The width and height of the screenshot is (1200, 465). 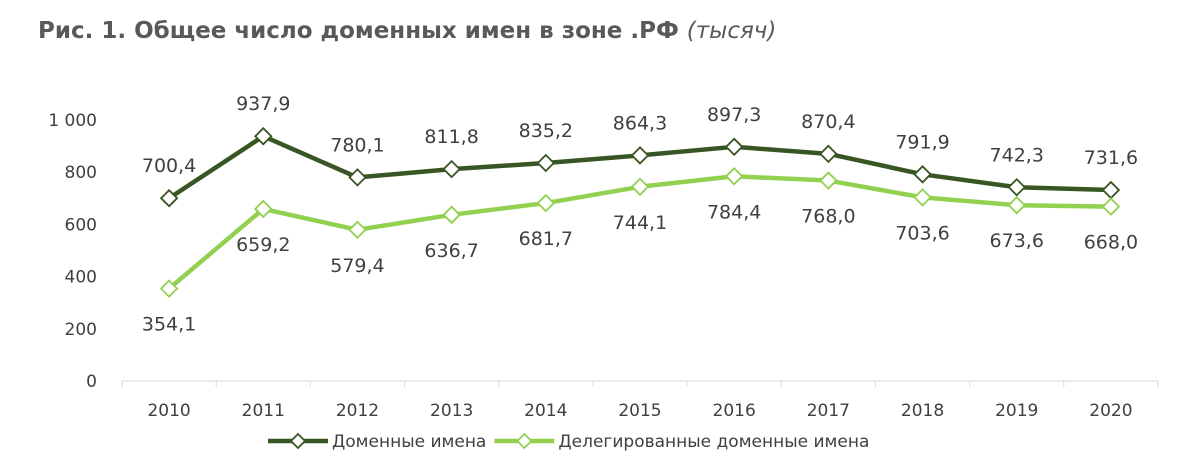 What do you see at coordinates (81, 330) in the screenshot?
I see `y-tick-label: 200` at bounding box center [81, 330].